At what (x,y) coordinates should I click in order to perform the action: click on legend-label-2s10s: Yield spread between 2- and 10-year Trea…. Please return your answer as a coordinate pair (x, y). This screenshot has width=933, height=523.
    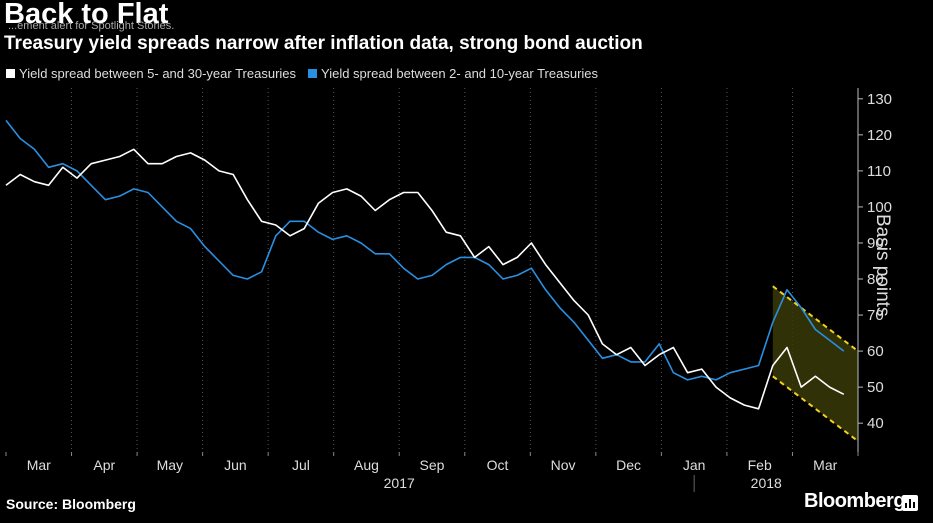
    Looking at the image, I should click on (460, 73).